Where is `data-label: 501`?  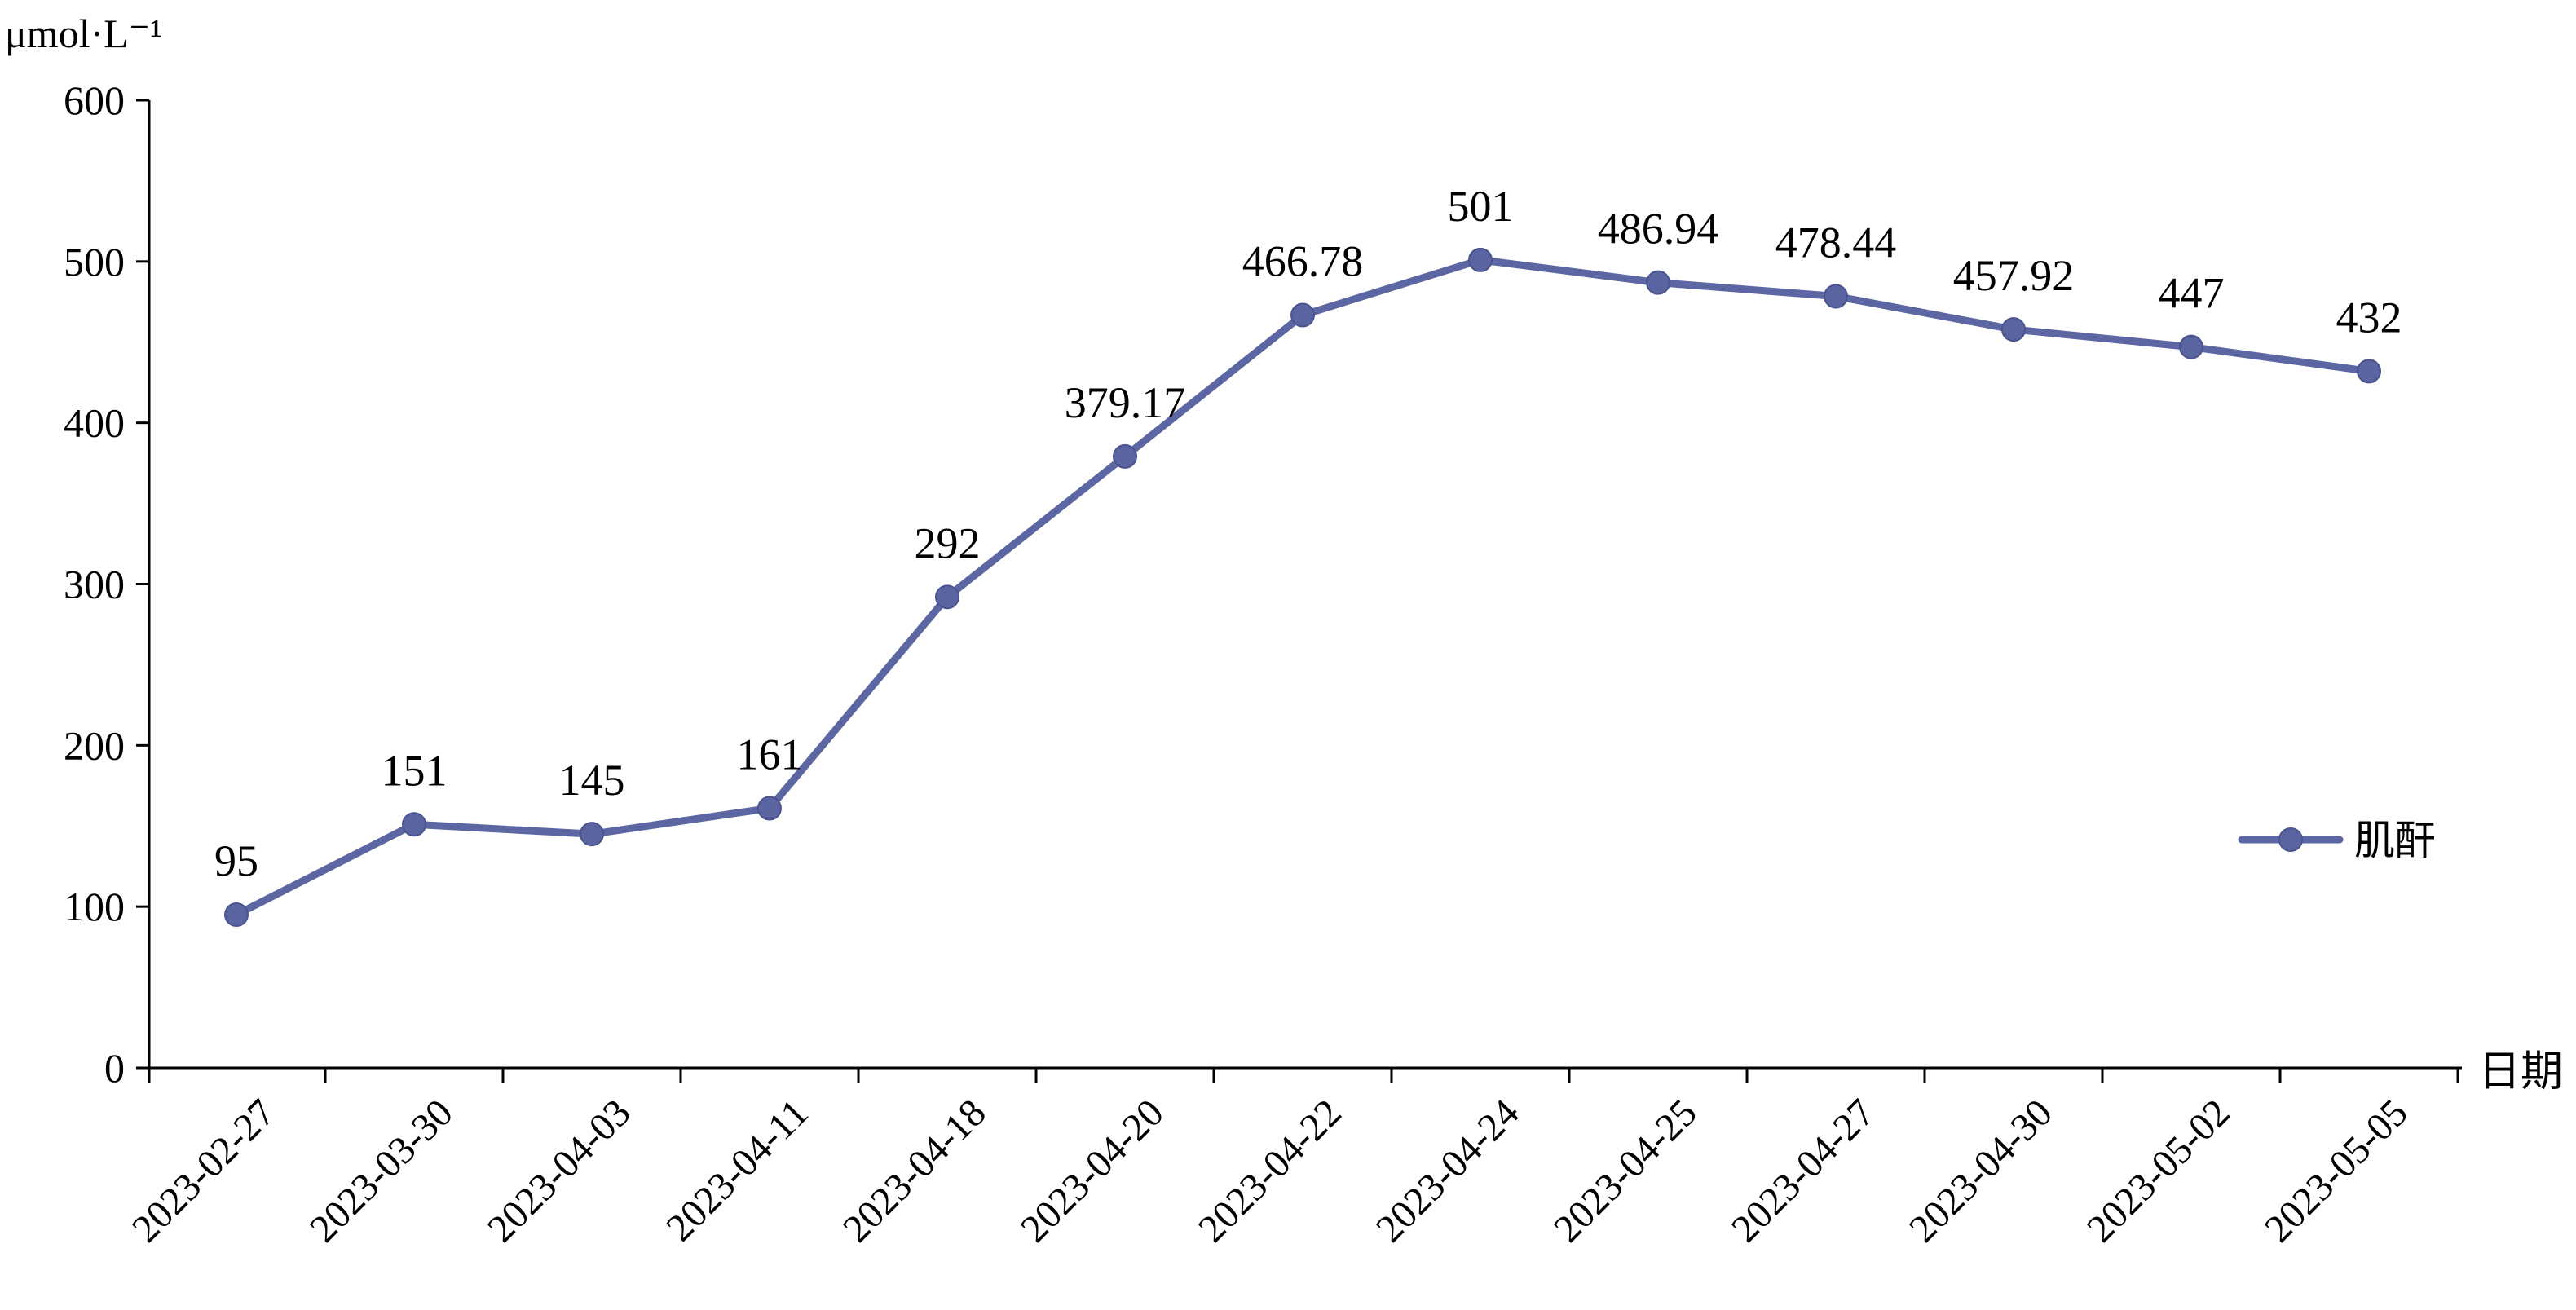 data-label: 501 is located at coordinates (1481, 206).